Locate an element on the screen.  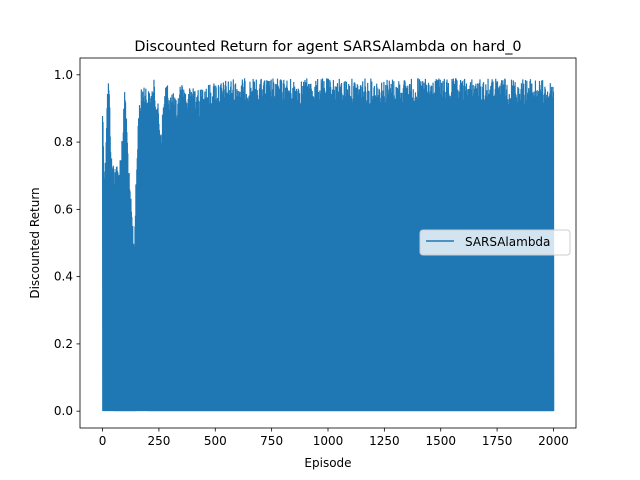
x-tick-label: 1500 is located at coordinates (440, 441).